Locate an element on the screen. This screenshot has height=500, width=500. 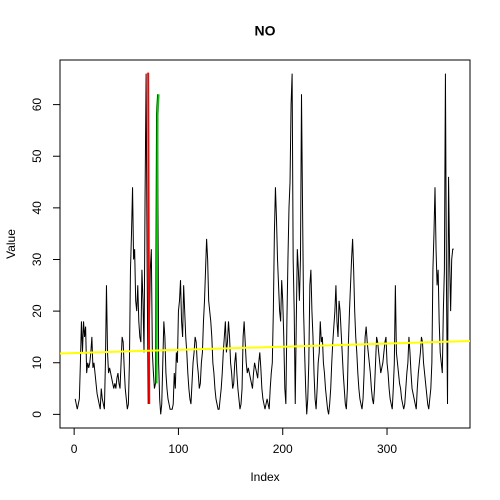
y-tick-label: 50 is located at coordinates (37, 156).